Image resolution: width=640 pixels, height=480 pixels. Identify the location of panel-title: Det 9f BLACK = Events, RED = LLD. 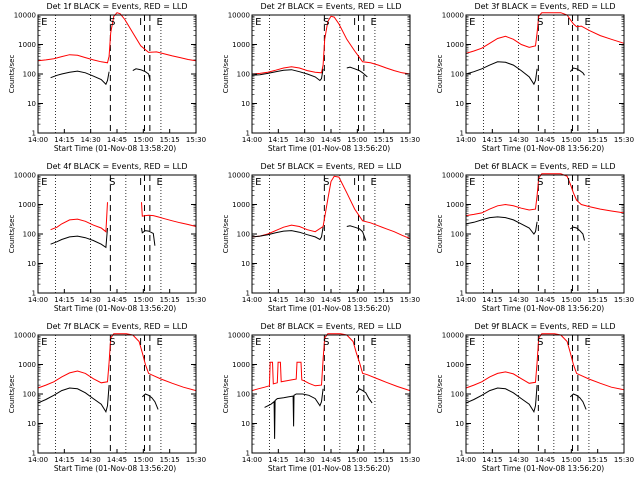
(544, 326).